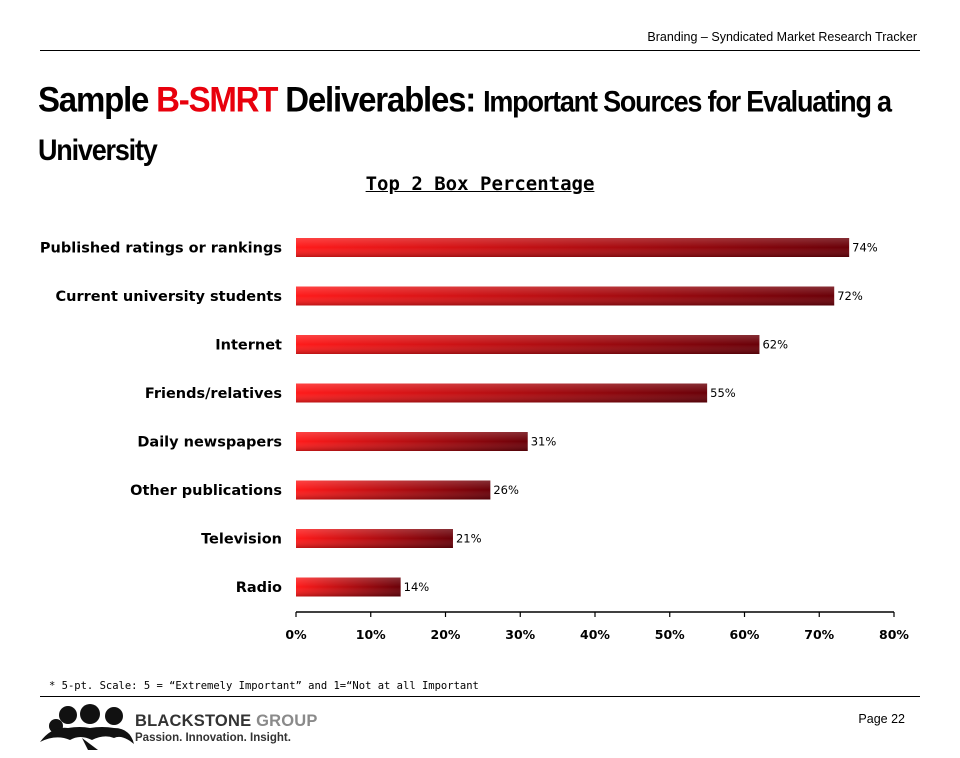  What do you see at coordinates (850, 296) in the screenshot?
I see `value-label: 72%` at bounding box center [850, 296].